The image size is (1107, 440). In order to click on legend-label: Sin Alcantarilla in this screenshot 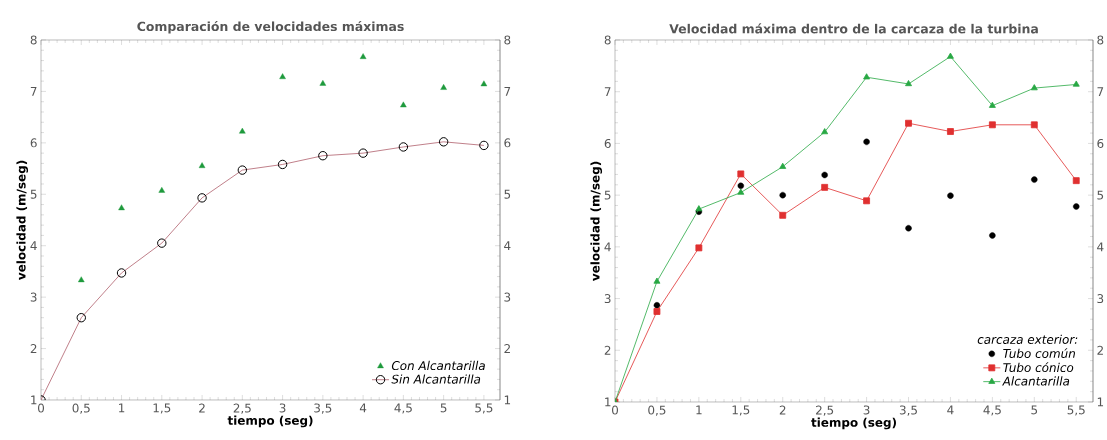, I will do `click(436, 379)`.